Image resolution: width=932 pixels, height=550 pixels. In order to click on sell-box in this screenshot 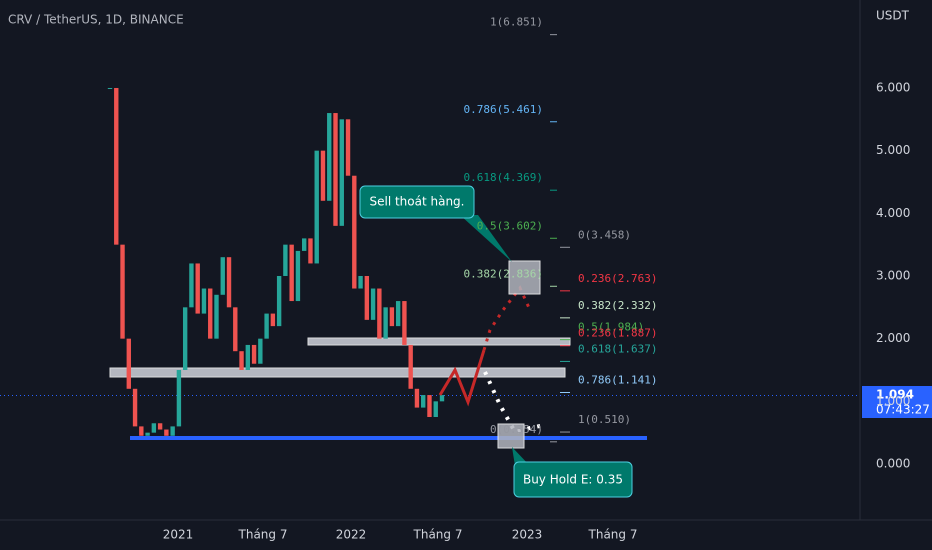, I will do `click(524, 277)`.